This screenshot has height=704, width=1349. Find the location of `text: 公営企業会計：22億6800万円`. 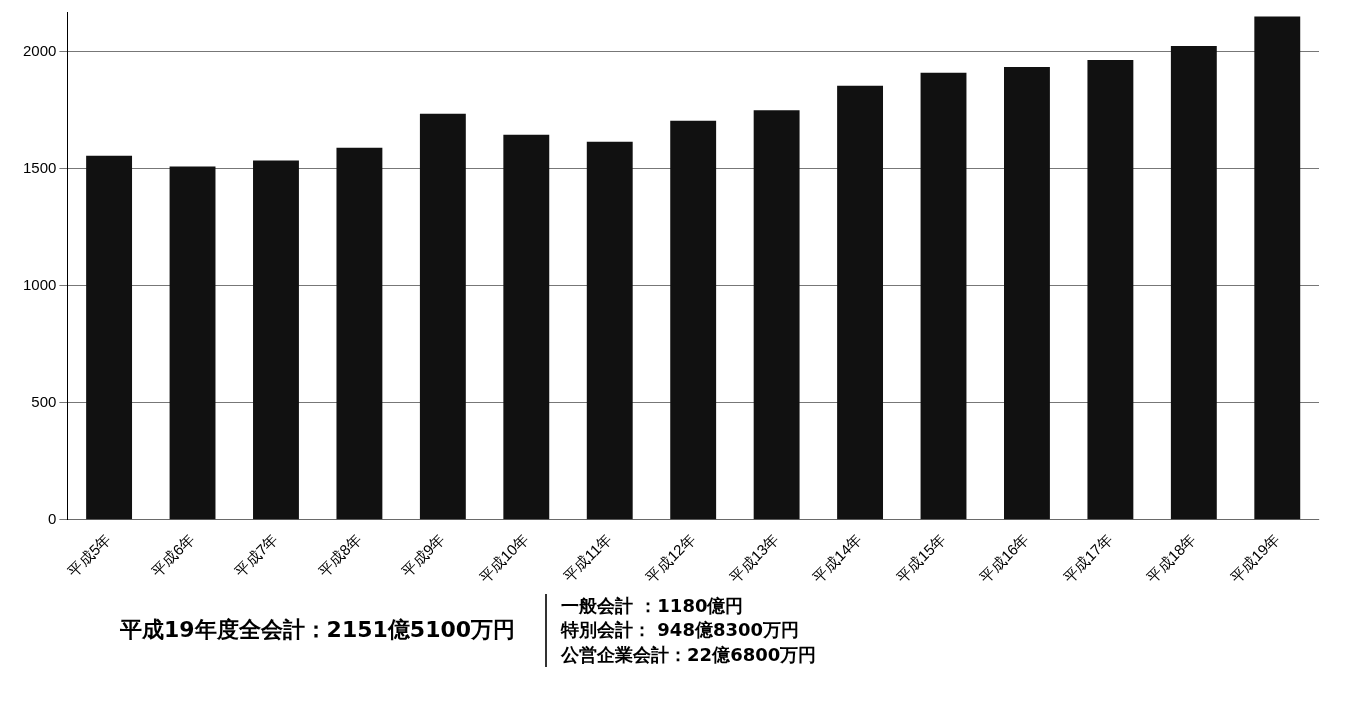

text: 公営企業会計：22億6800万円 is located at coordinates (689, 654).